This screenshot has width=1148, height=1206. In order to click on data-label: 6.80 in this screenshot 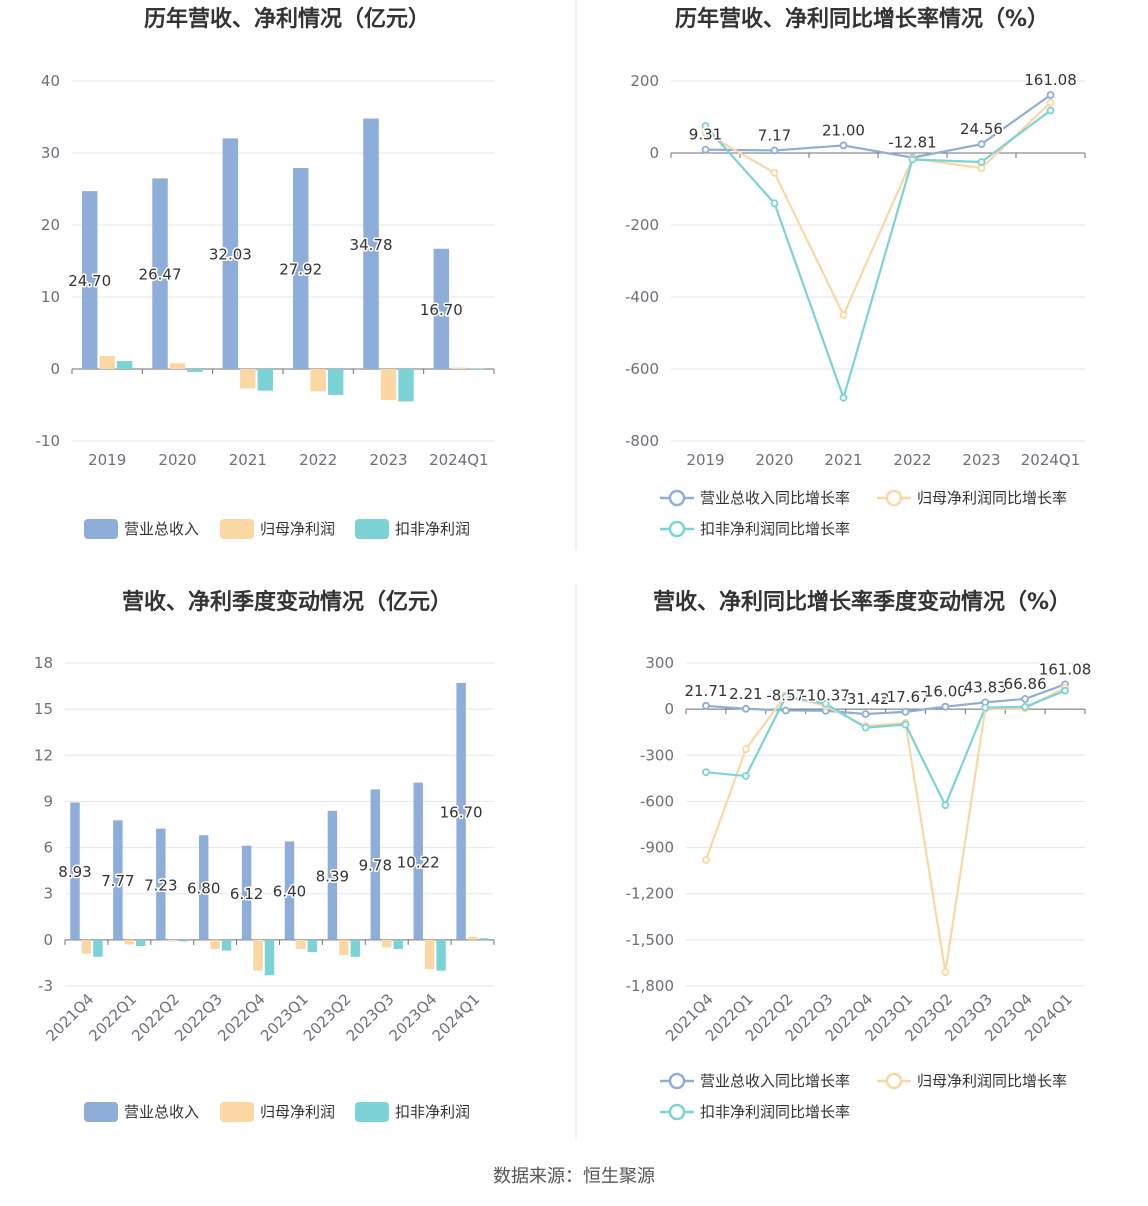, I will do `click(203, 889)`.